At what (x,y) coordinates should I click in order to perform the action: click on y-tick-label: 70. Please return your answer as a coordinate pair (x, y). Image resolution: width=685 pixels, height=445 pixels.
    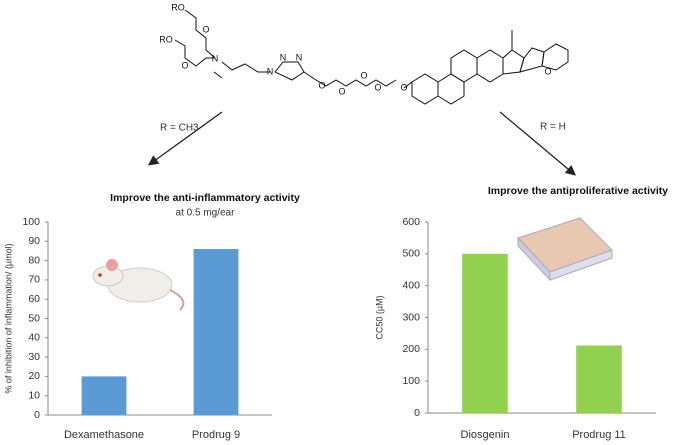
    Looking at the image, I should click on (34, 280).